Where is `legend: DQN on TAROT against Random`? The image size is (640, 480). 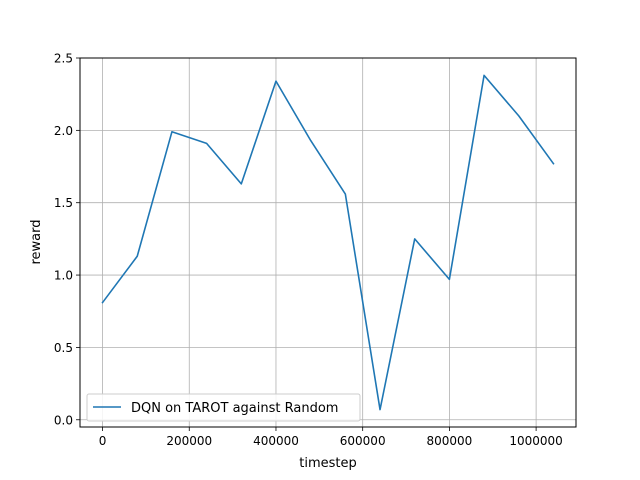 legend: DQN on TAROT against Random is located at coordinates (223, 407).